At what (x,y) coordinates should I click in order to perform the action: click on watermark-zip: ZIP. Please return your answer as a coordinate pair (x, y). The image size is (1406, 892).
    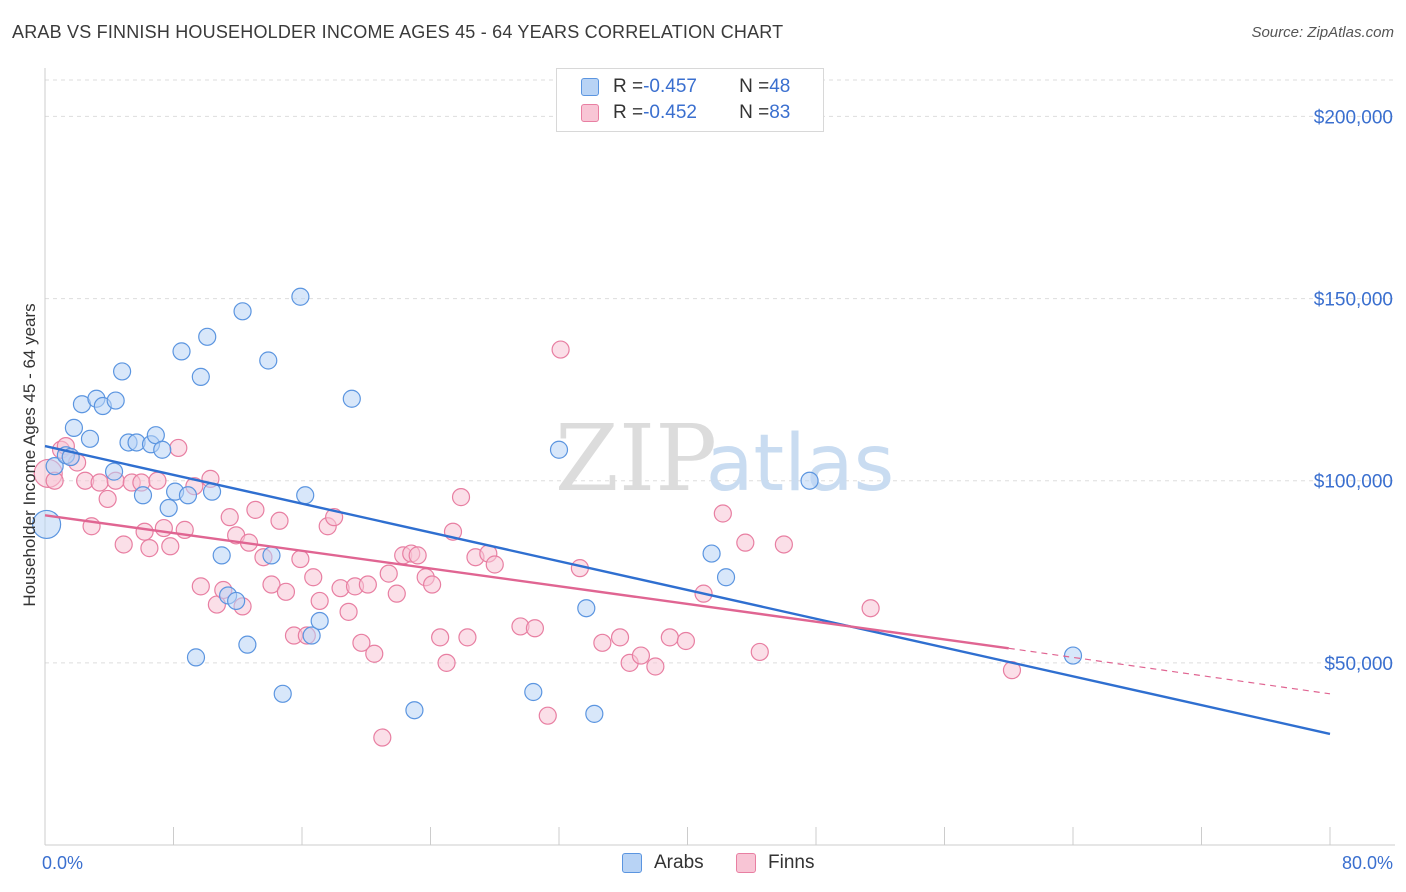
    Looking at the image, I should click on (636, 458).